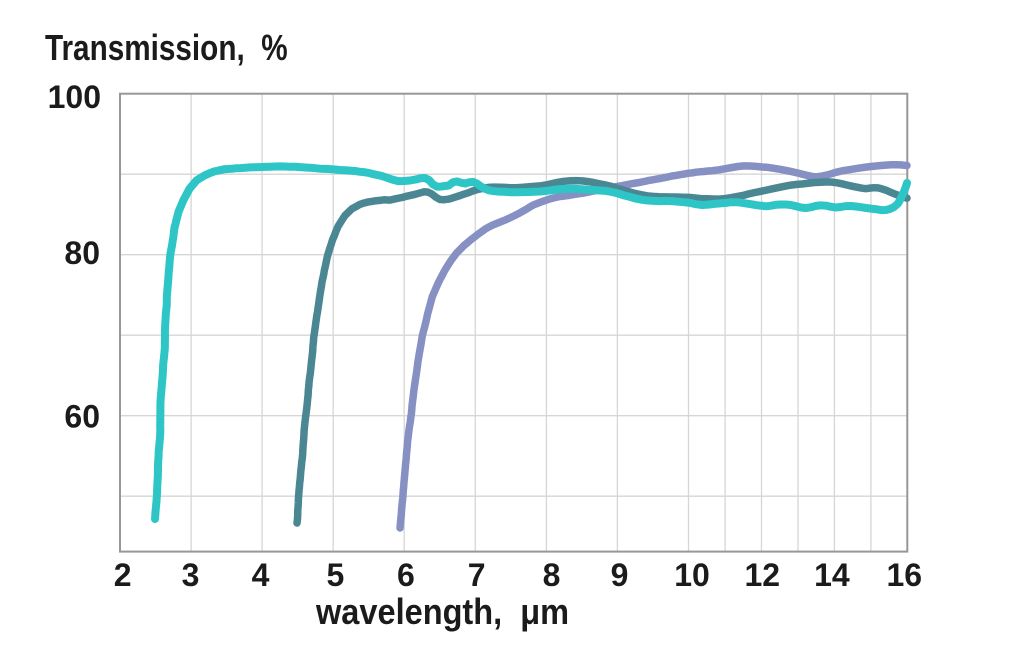 Image resolution: width=1024 pixels, height=658 pixels. Describe the element at coordinates (191, 575) in the screenshot. I see `svg-text: 3` at that location.